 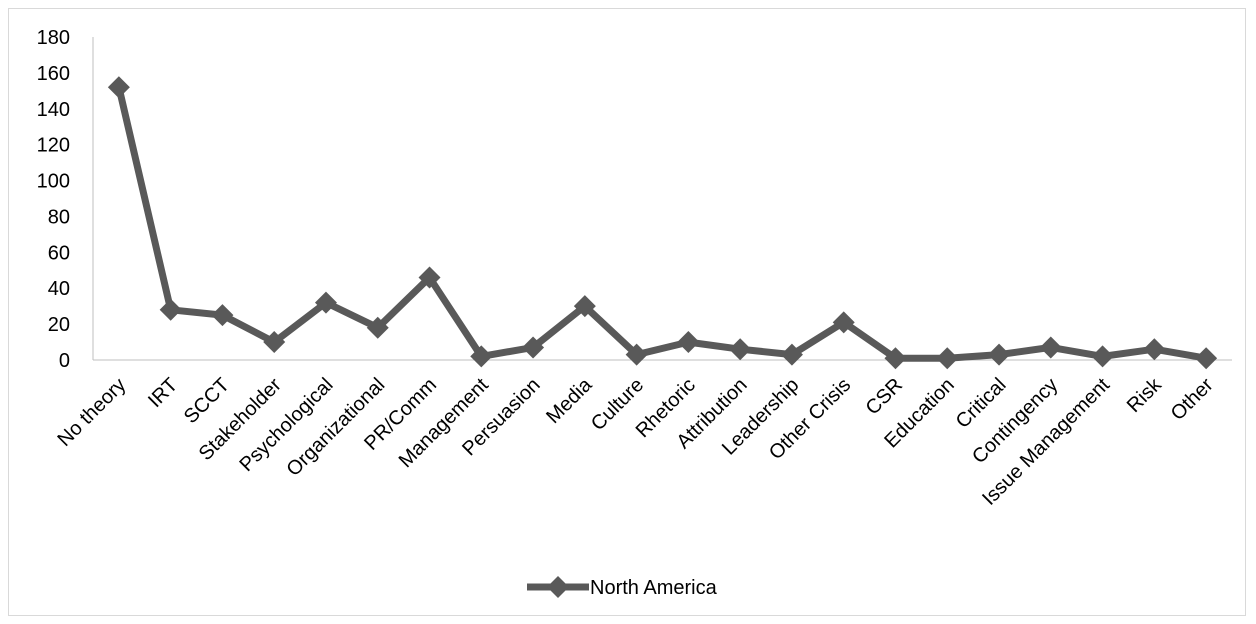 I want to click on legend-label-north-america: North America, so click(x=654, y=588).